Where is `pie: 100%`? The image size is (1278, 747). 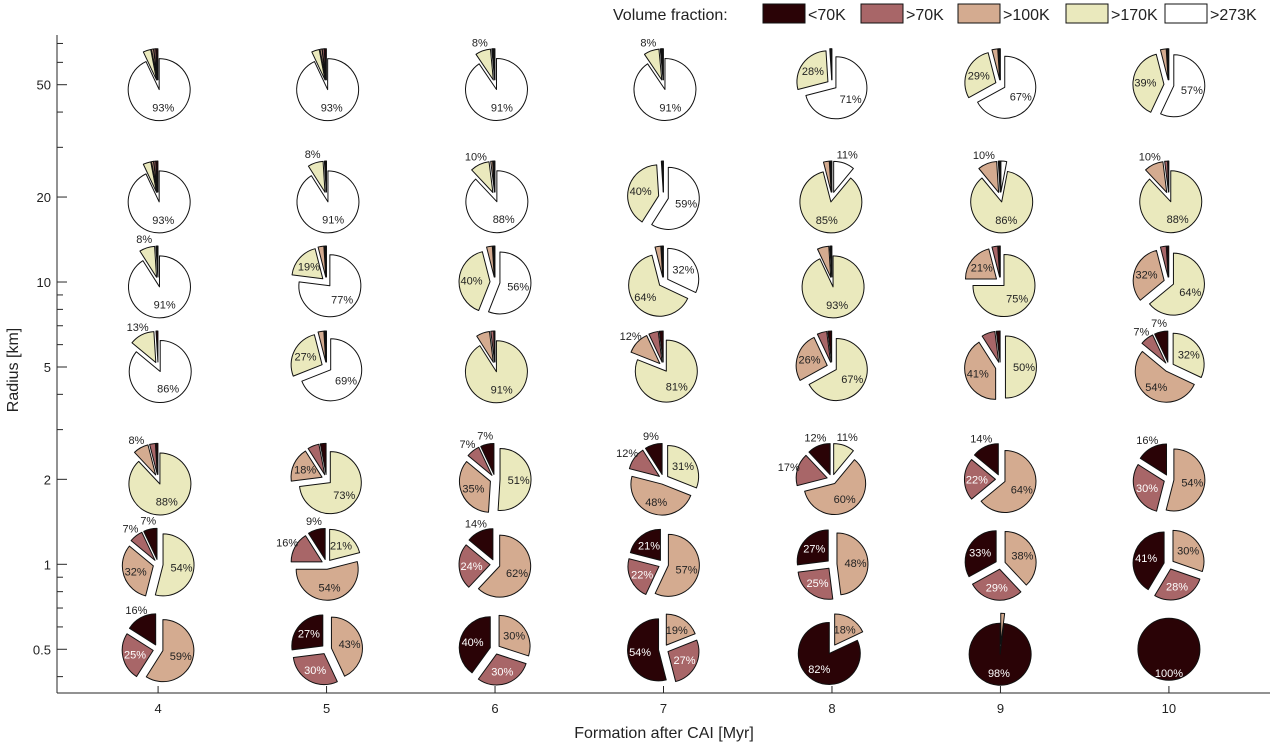
pie: 100% is located at coordinates (1169, 649).